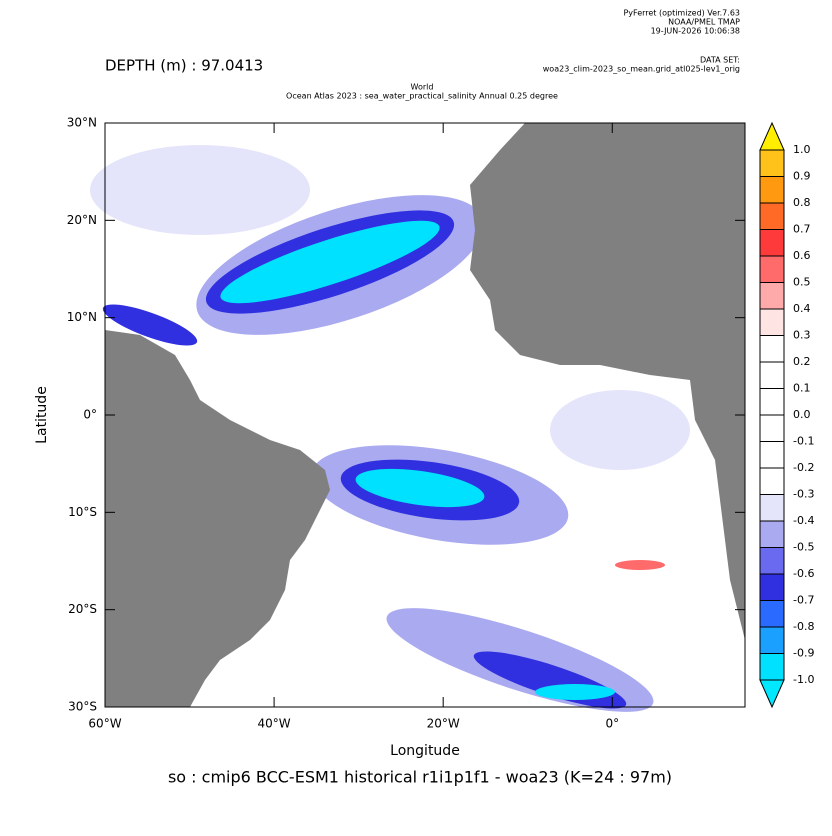 The height and width of the screenshot is (836, 832). Describe the element at coordinates (422, 87) in the screenshot. I see `title: World` at that location.